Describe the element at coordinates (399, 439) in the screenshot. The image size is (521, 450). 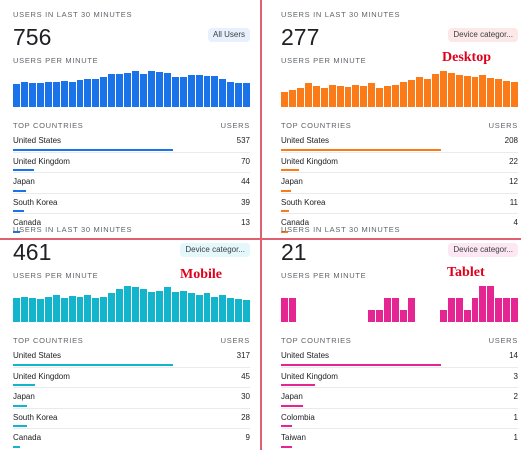
I see `country-row: Taiwan 1` at that location.